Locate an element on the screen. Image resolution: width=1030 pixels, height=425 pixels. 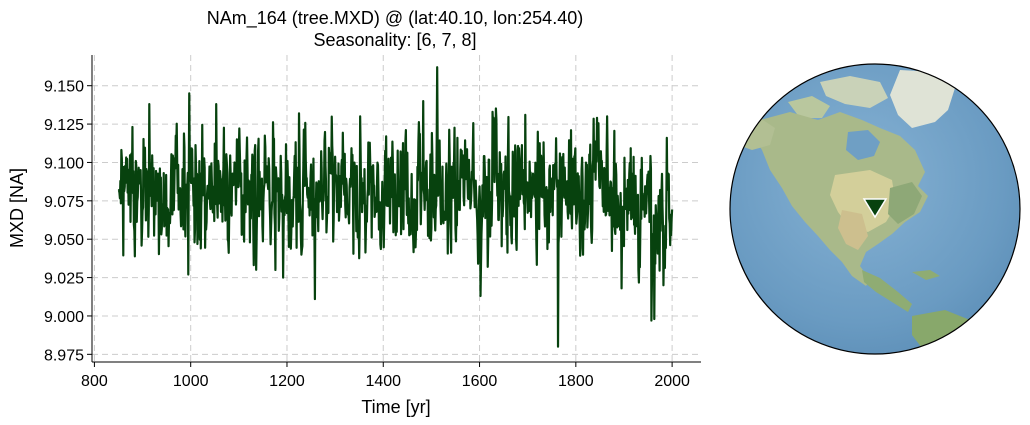
x-tick-label: 2000 is located at coordinates (672, 381).